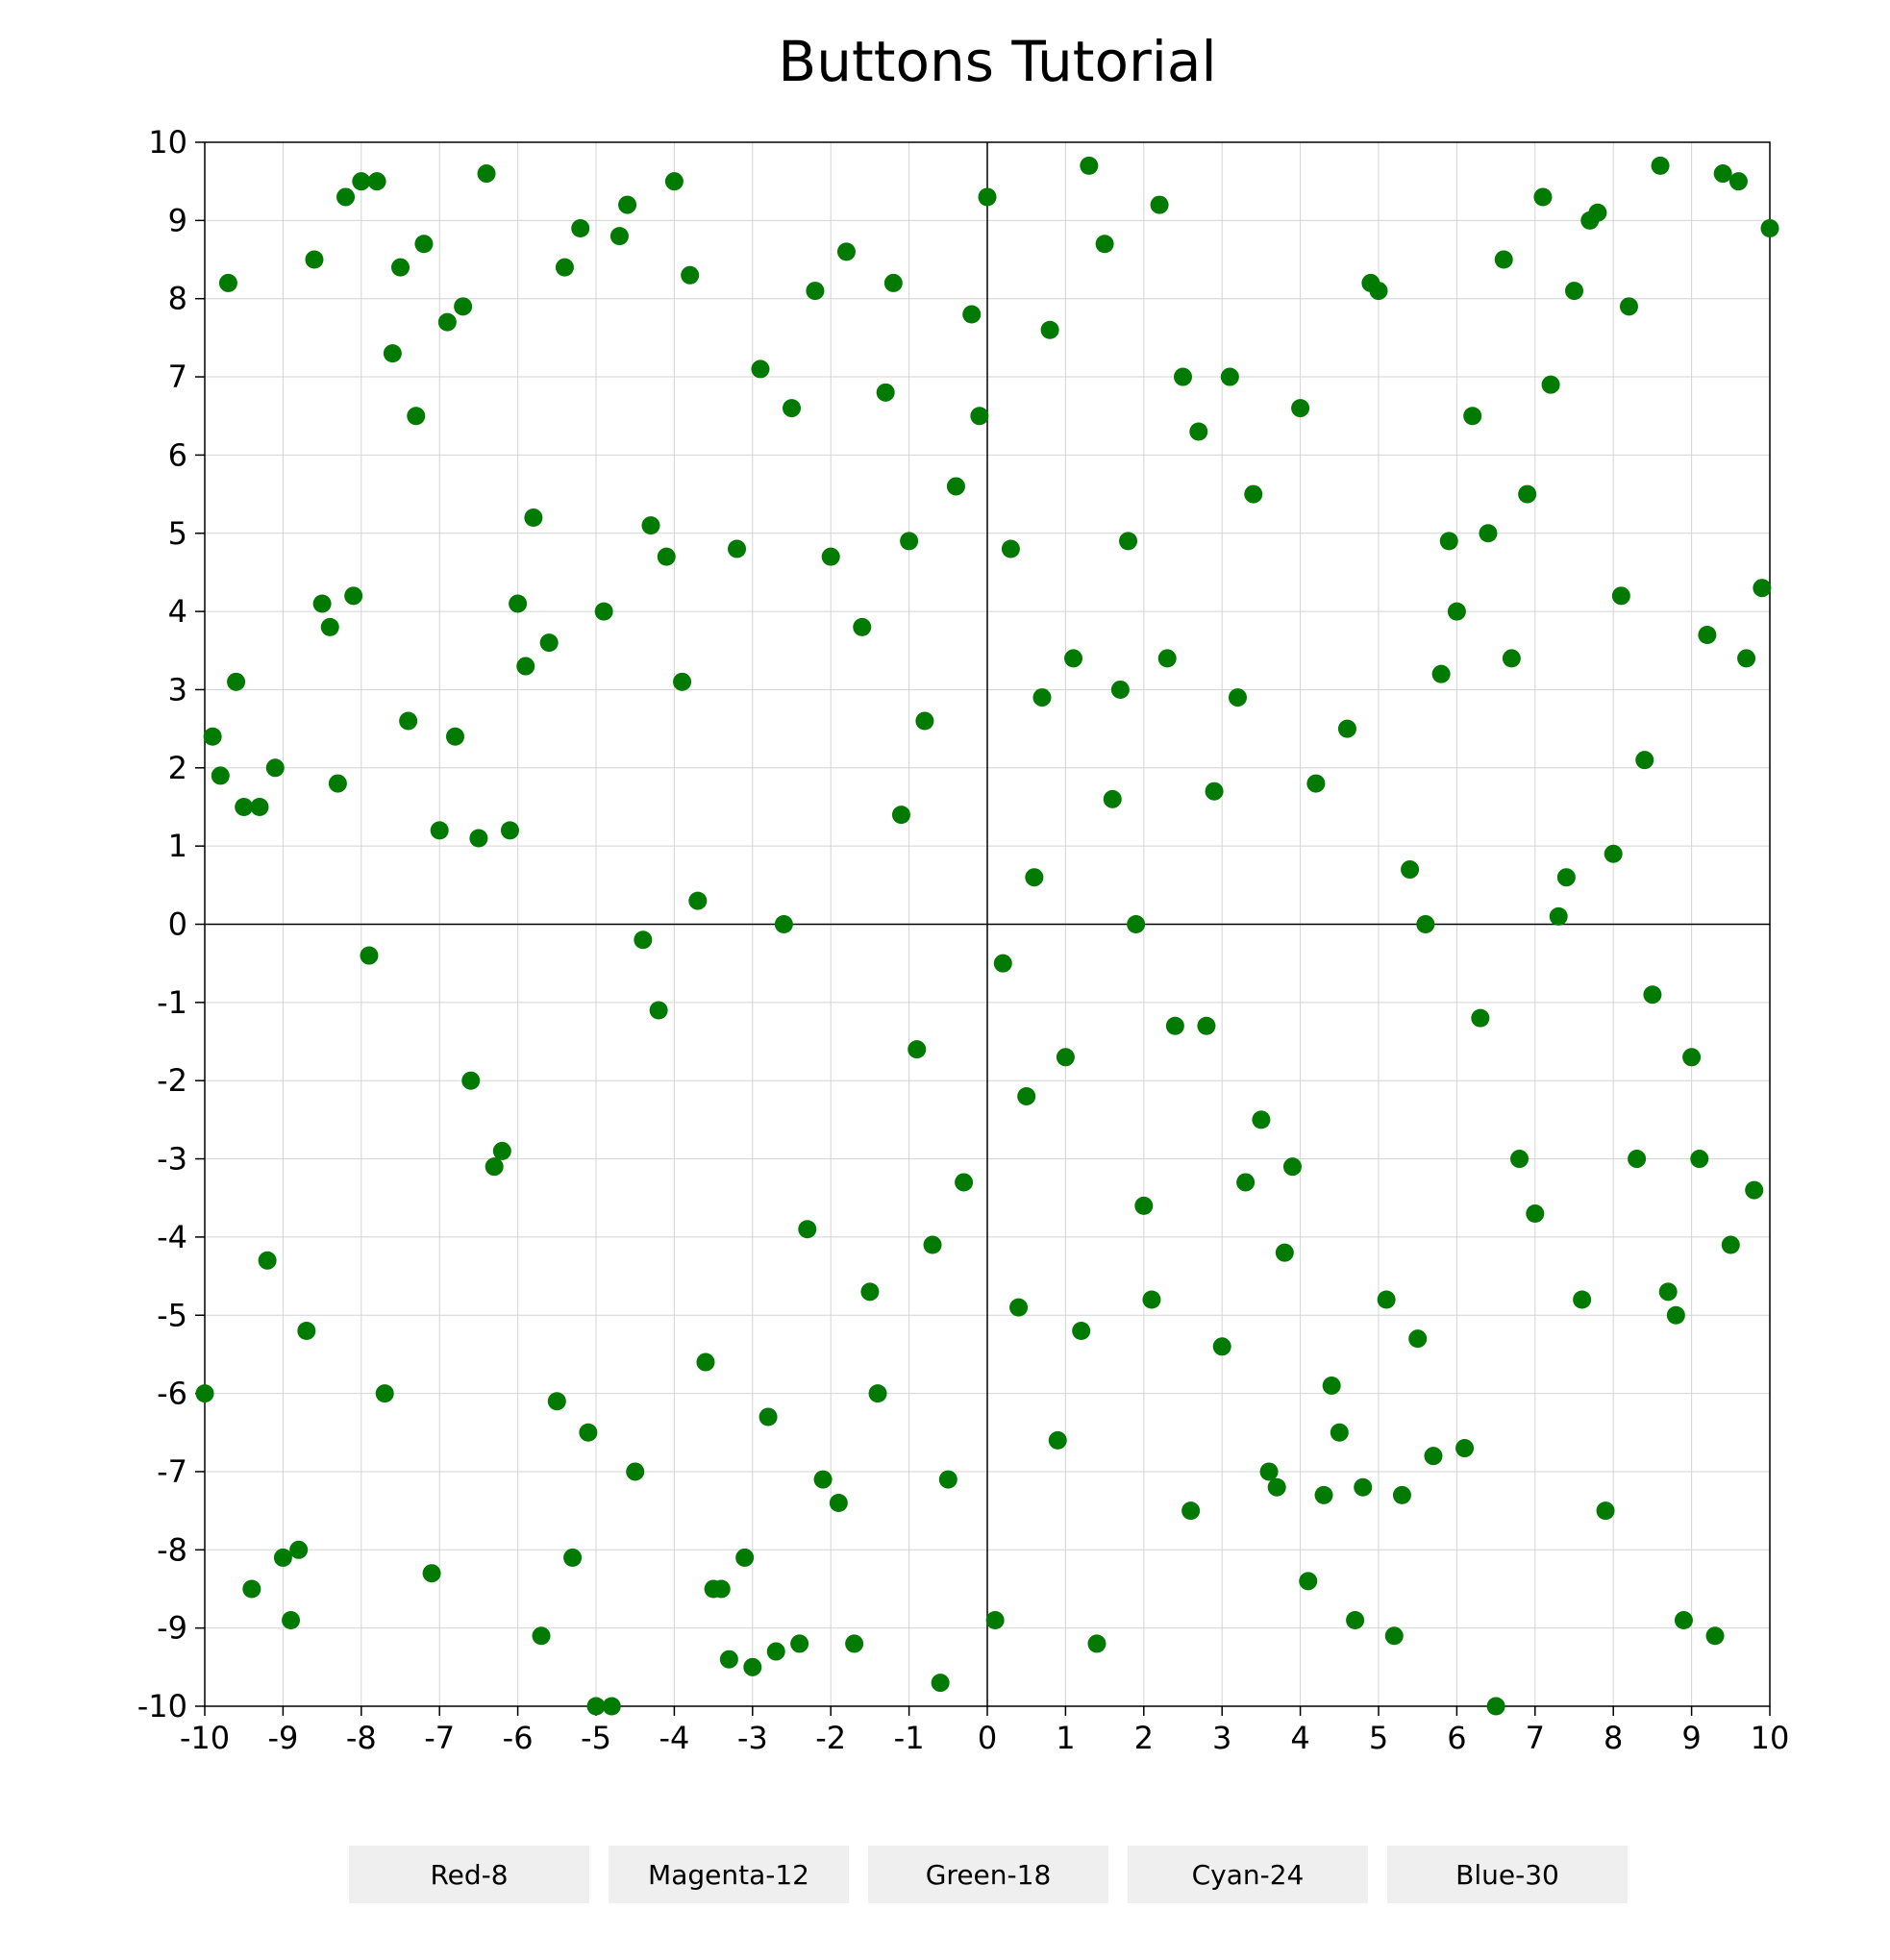  What do you see at coordinates (177, 299) in the screenshot?
I see `y-tick-label: 8` at bounding box center [177, 299].